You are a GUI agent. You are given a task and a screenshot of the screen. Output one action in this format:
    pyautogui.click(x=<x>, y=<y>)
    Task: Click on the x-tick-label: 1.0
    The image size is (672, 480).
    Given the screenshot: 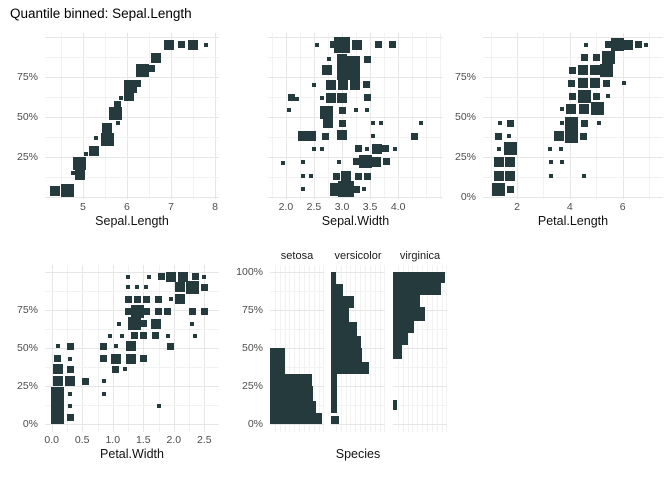 What is the action you would take?
    pyautogui.click(x=113, y=440)
    